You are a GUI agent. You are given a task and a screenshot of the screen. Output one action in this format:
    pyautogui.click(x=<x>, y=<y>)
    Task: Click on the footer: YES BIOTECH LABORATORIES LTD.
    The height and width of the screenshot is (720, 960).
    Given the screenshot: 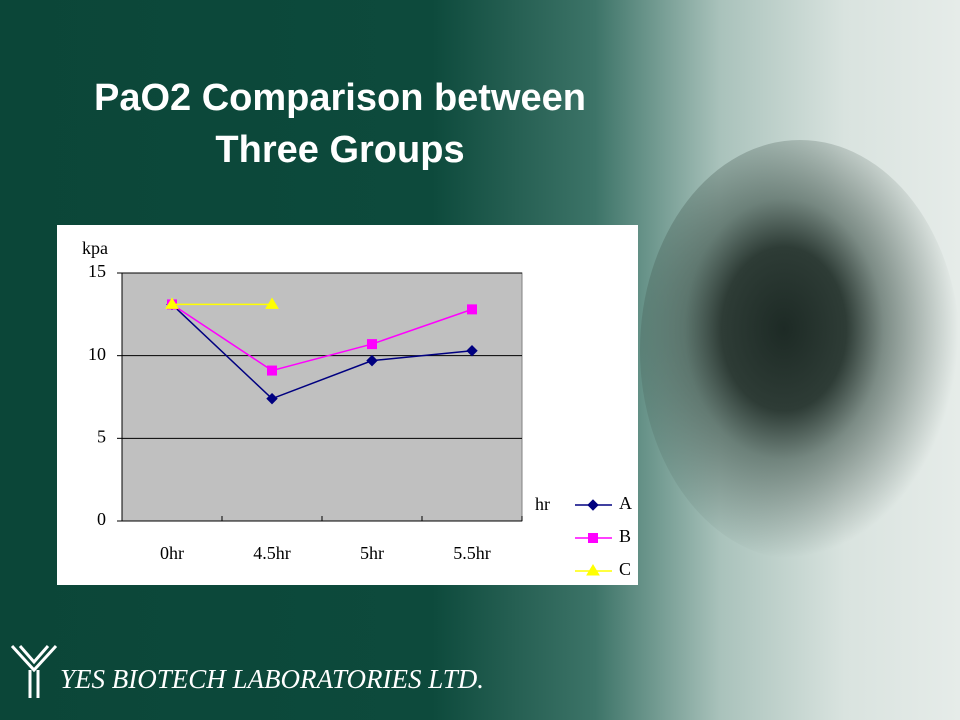 What is the action you would take?
    pyautogui.click(x=272, y=679)
    